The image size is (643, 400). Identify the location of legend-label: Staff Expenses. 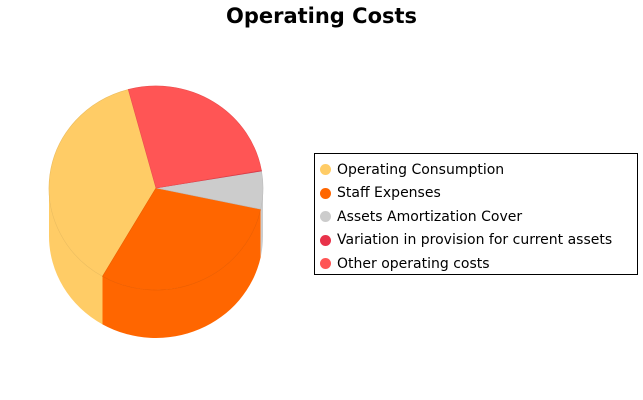
(389, 193).